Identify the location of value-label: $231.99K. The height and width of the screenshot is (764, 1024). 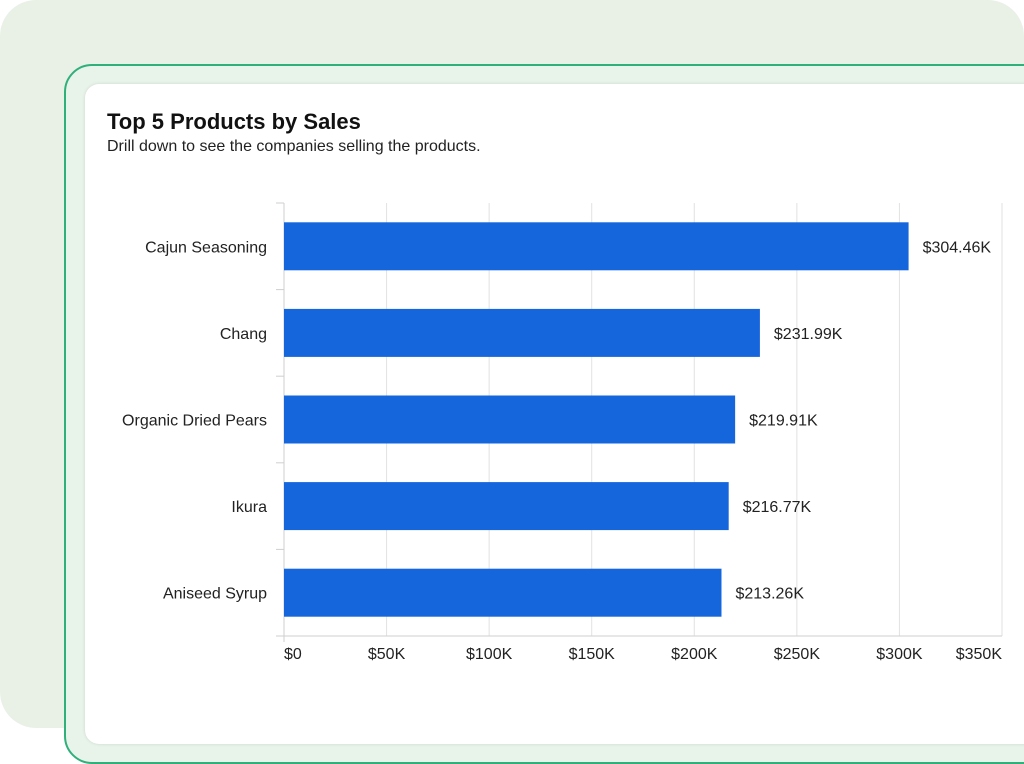
(808, 334).